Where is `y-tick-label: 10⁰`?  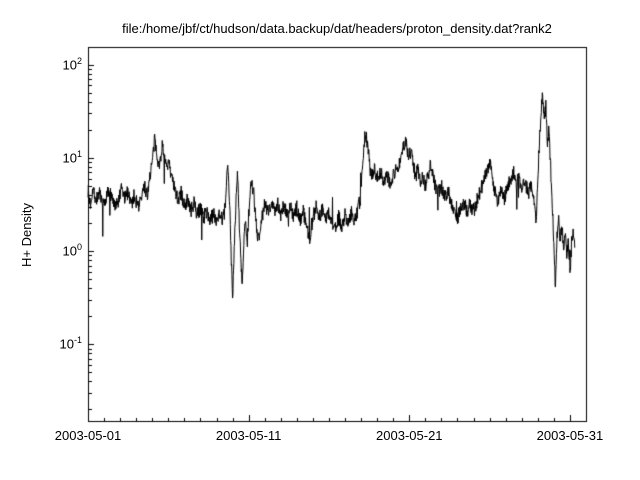
y-tick-label: 10⁰ is located at coordinates (72, 250).